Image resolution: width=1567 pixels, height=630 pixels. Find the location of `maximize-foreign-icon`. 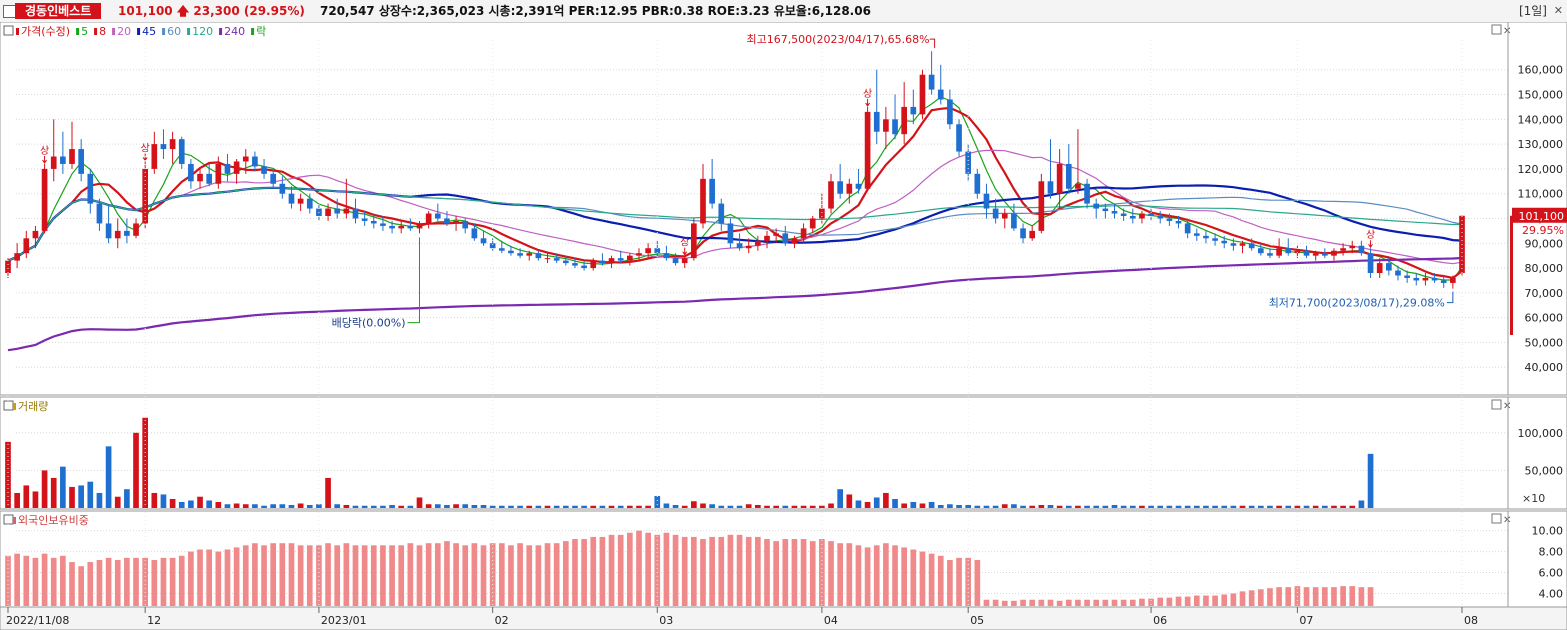

maximize-foreign-icon is located at coordinates (1496, 518).